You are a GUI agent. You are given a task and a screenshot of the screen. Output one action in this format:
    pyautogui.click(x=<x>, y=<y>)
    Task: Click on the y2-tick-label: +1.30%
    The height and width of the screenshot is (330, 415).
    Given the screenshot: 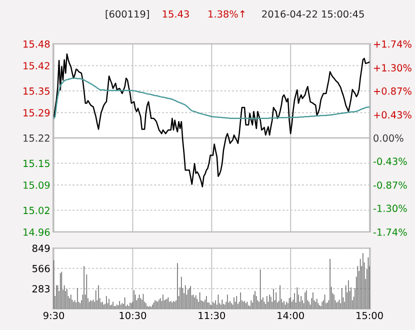 What is the action you would take?
    pyautogui.click(x=393, y=68)
    